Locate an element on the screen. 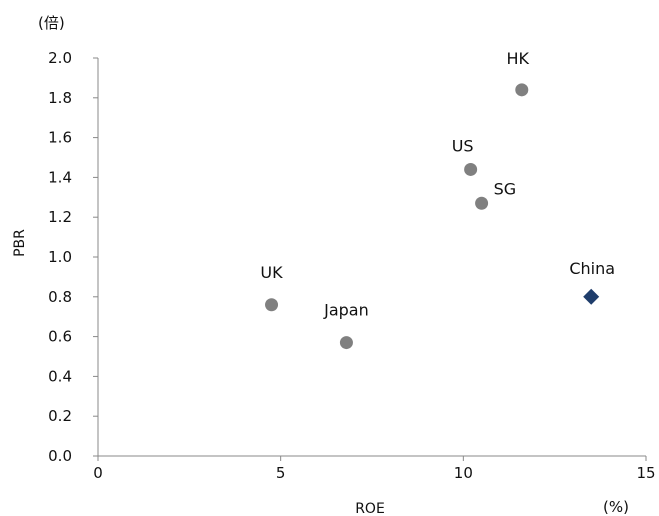 The width and height of the screenshot is (659, 516). y-tick-label: 0.8 is located at coordinates (60, 297).